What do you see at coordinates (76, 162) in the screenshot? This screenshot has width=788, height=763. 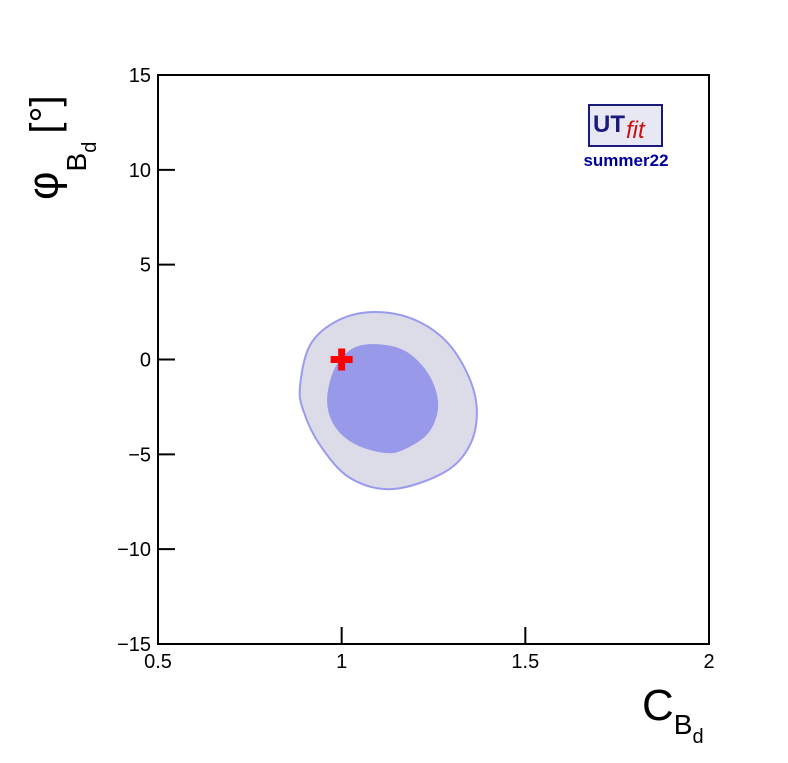 I see `y-label-sub: B` at bounding box center [76, 162].